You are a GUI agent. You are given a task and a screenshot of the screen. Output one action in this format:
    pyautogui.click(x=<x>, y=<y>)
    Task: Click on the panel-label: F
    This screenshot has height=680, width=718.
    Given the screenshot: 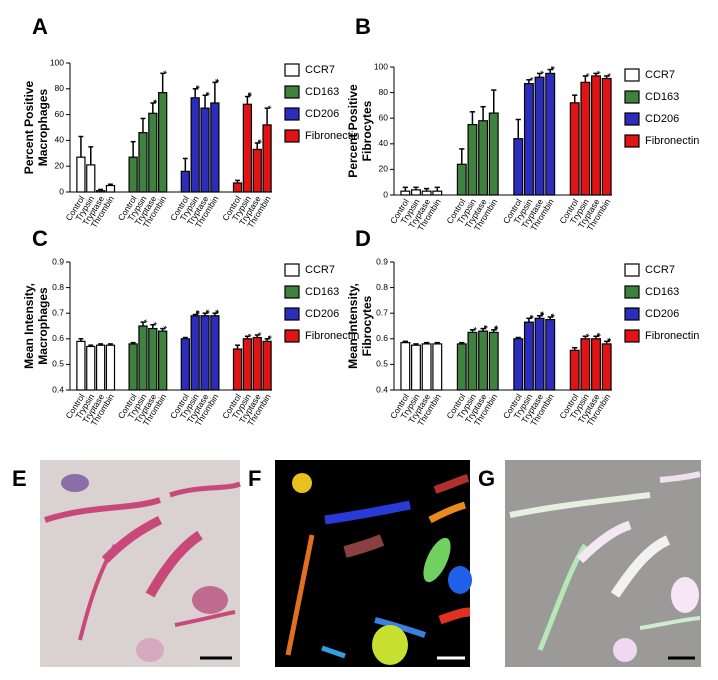 What is the action you would take?
    pyautogui.click(x=254, y=478)
    